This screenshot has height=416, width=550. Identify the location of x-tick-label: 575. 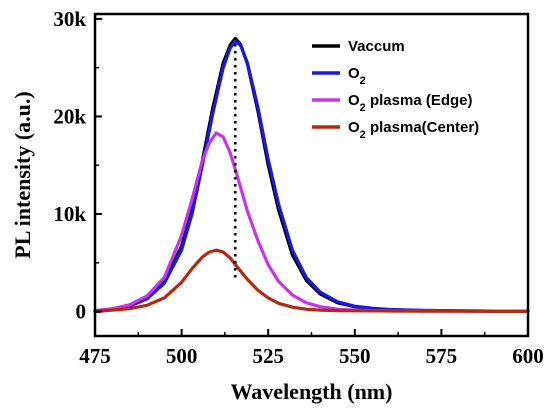
(442, 356).